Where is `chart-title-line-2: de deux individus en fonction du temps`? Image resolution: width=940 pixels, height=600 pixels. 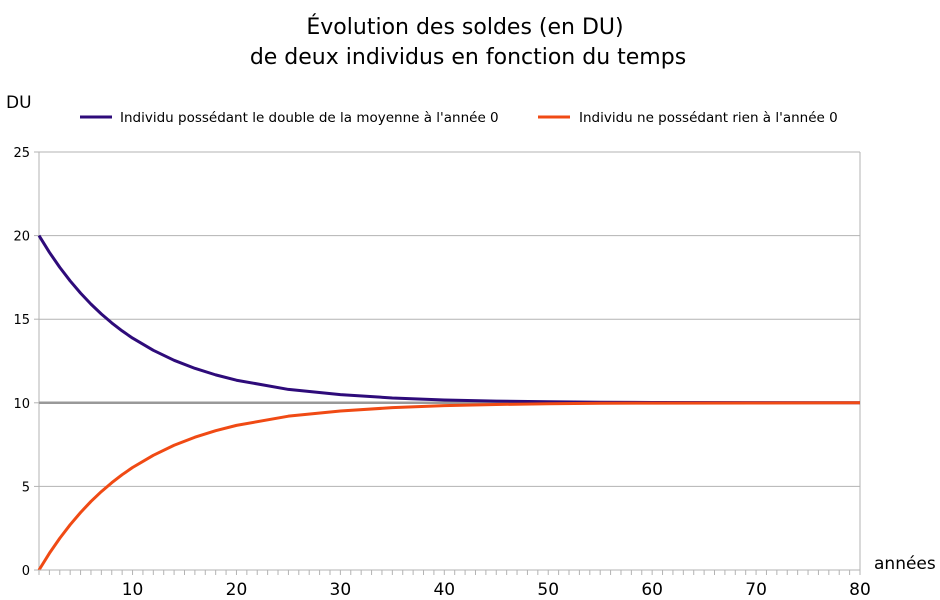 chart-title-line-2: de deux individus en fonction du temps is located at coordinates (468, 57).